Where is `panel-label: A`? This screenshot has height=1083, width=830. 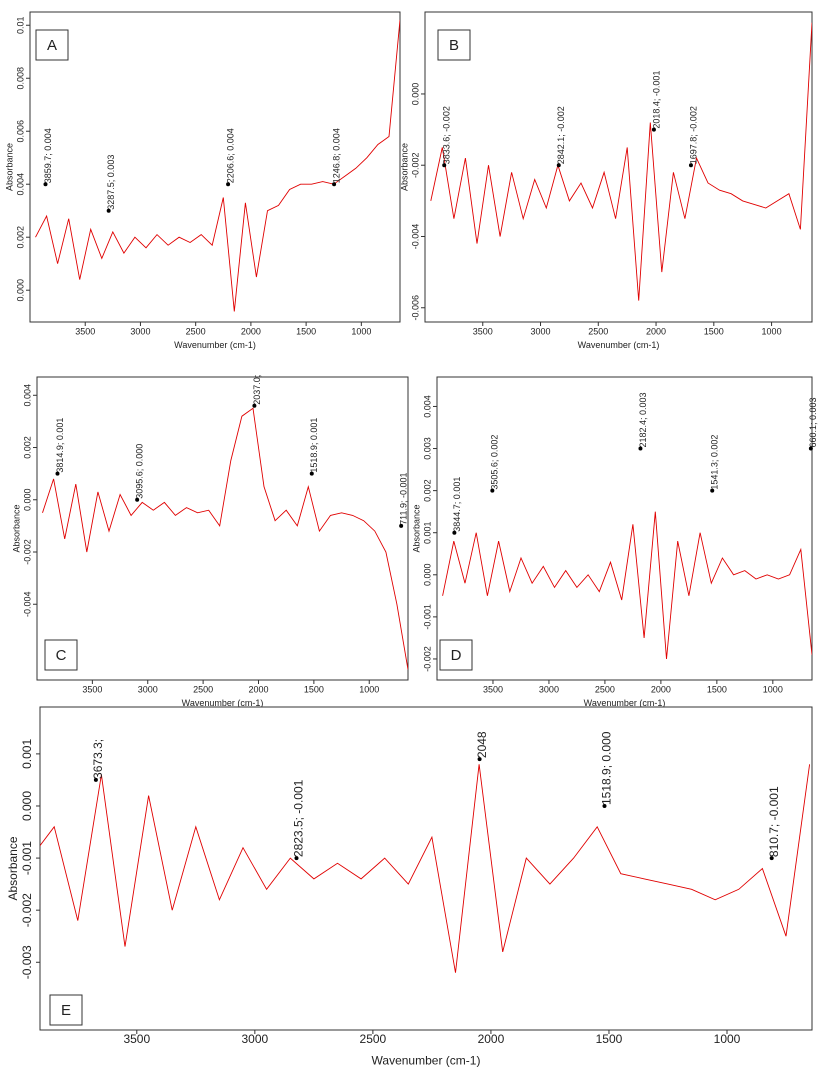 panel-label: A is located at coordinates (52, 45).